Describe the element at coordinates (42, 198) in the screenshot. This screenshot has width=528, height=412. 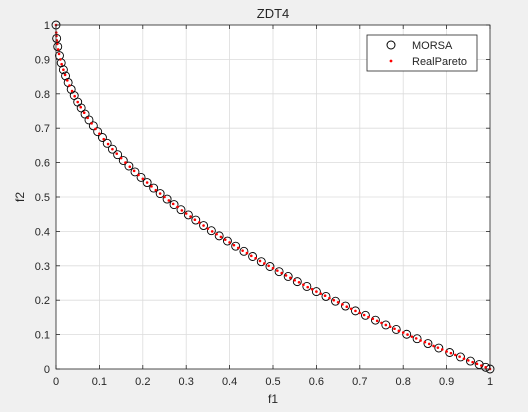
I see `y-tick-label: 0.5` at that location.